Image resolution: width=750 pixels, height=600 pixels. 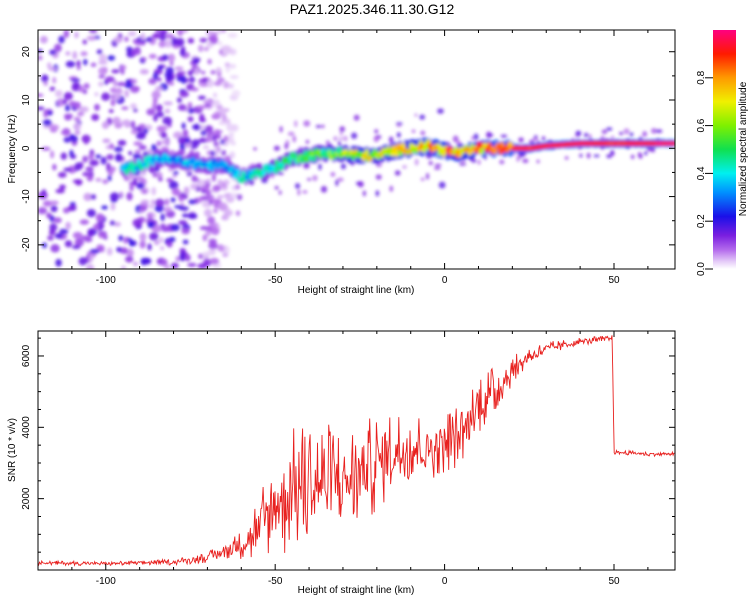 I want to click on snr-x-tick-label: -50, so click(x=275, y=581).